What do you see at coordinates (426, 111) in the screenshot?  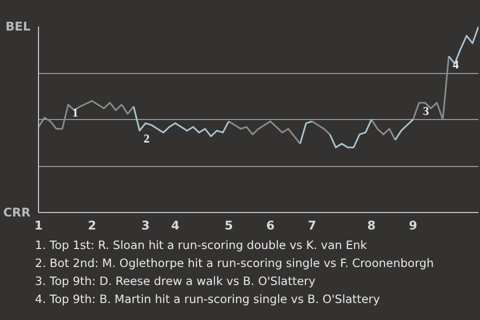 I see `annotation: 3` at bounding box center [426, 111].